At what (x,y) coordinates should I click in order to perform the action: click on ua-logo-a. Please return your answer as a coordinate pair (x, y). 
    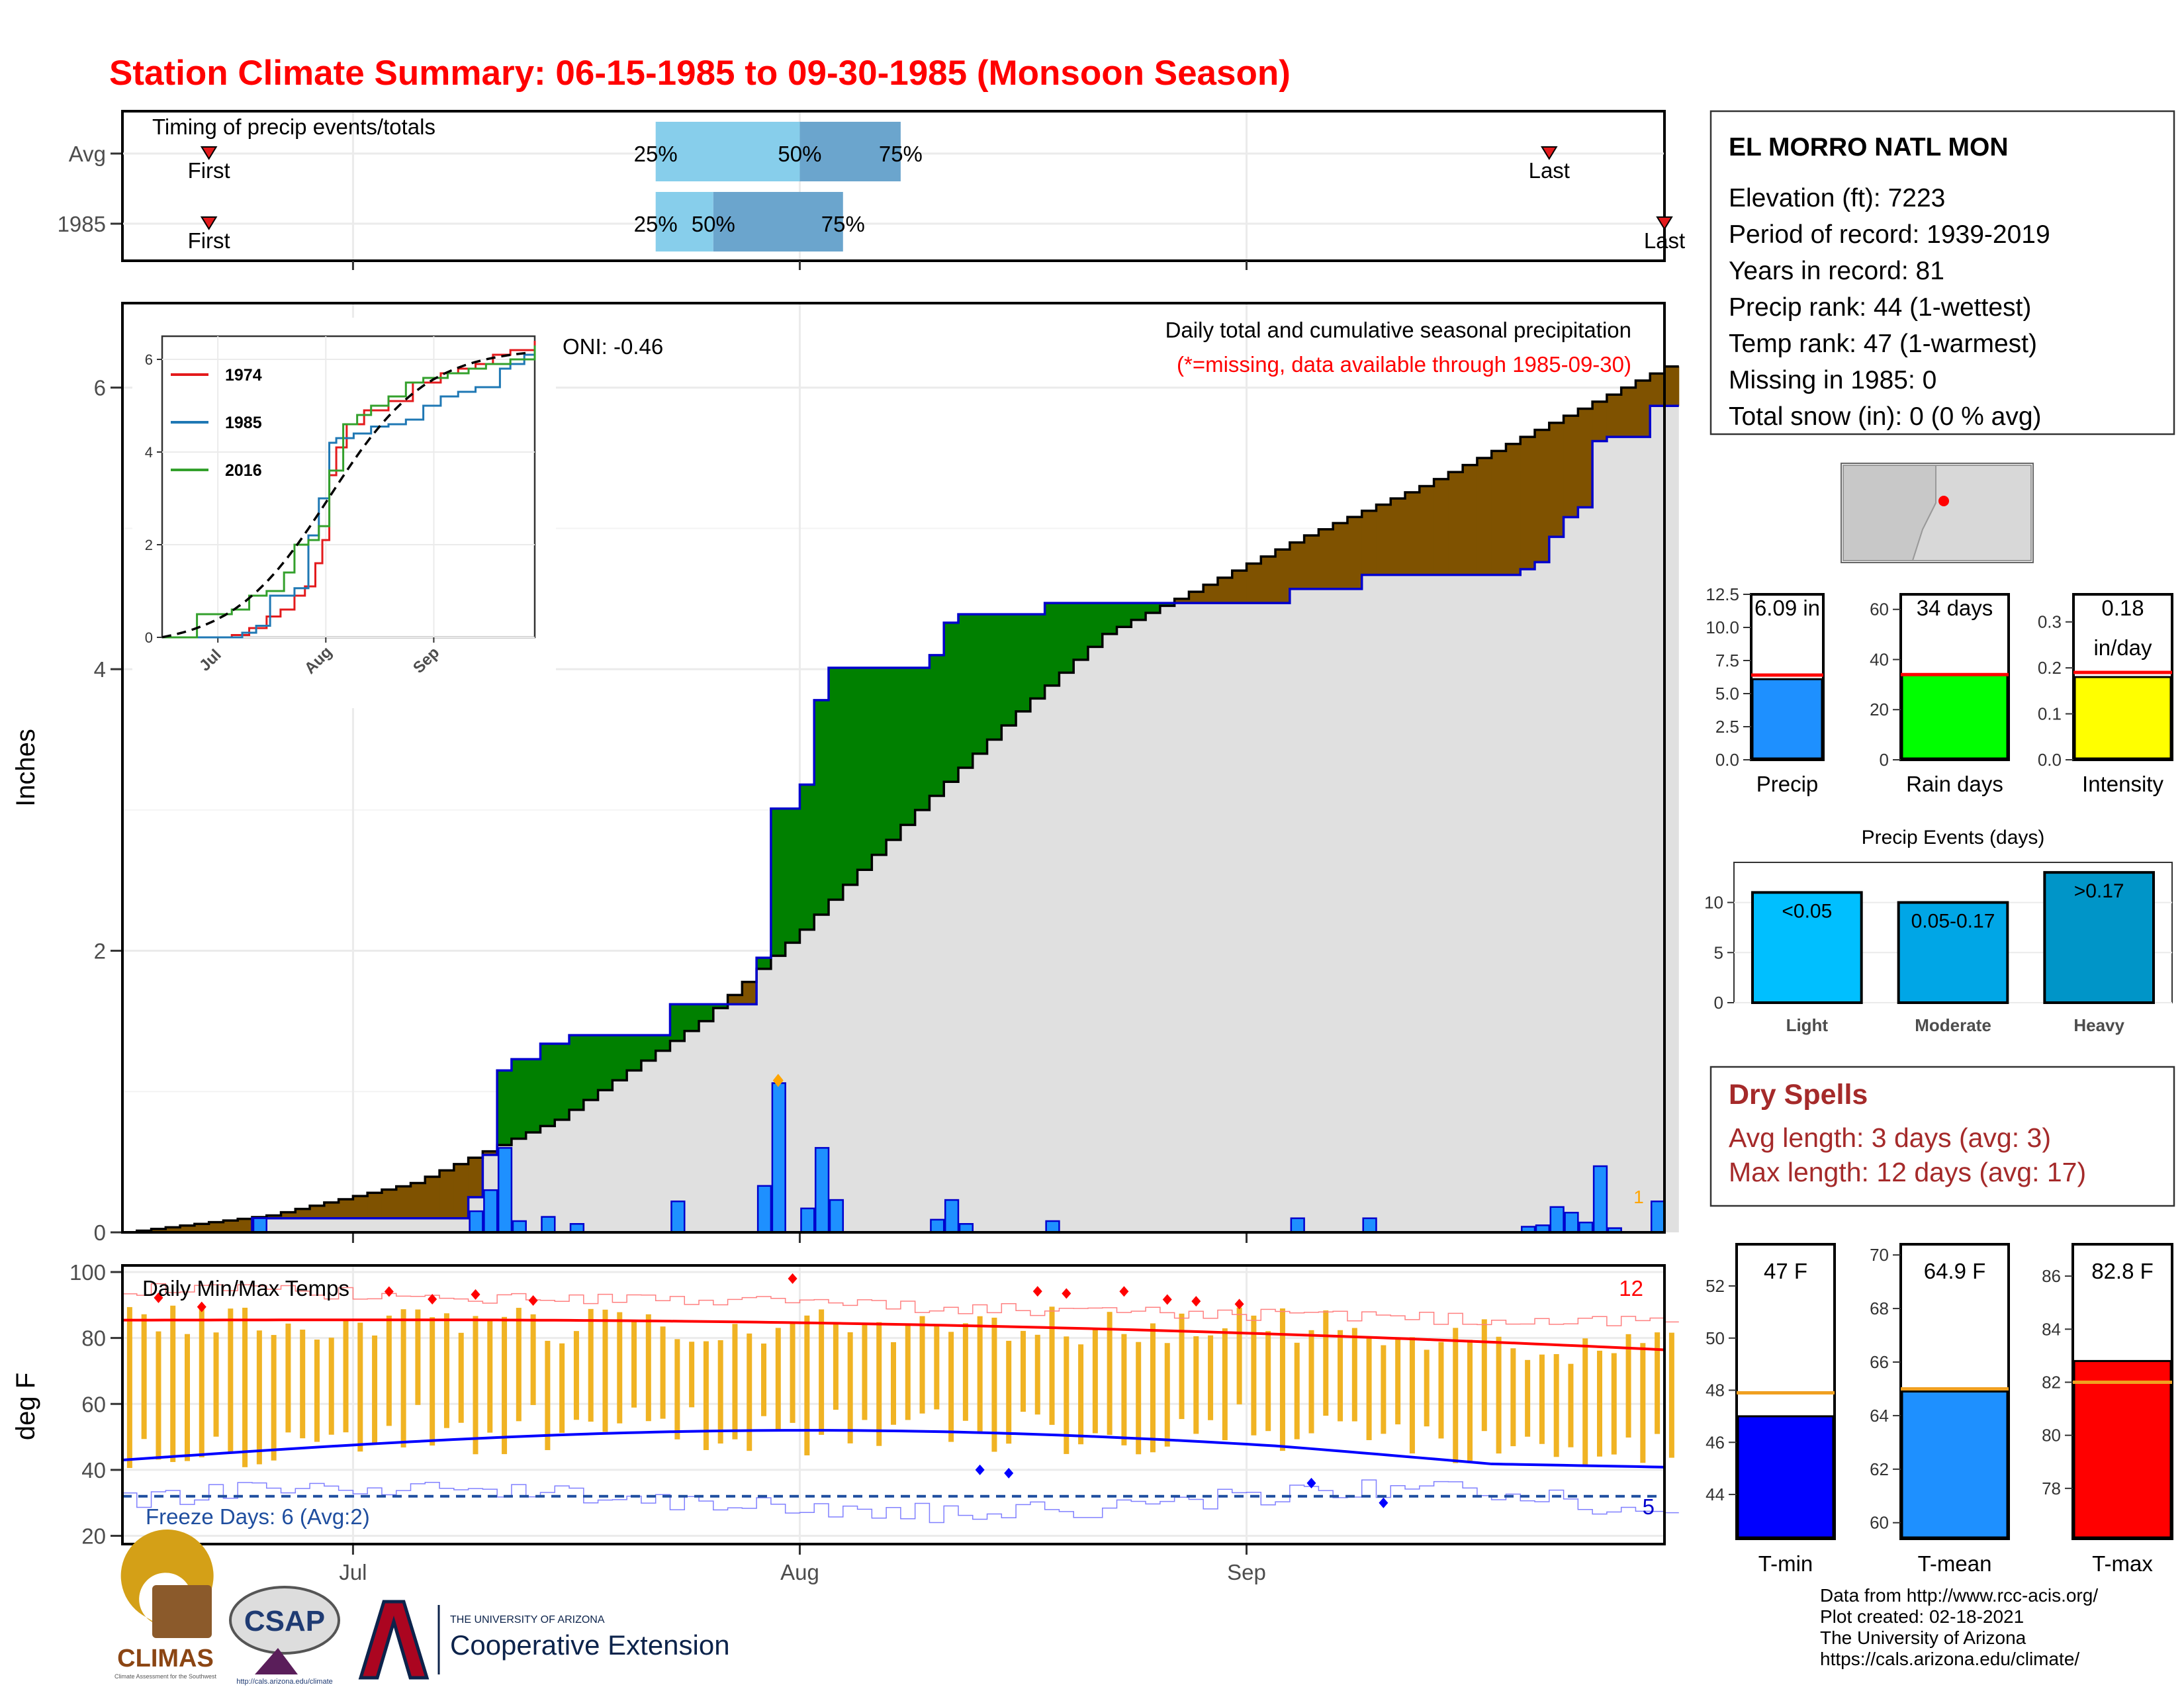
    Looking at the image, I should click on (394, 1640).